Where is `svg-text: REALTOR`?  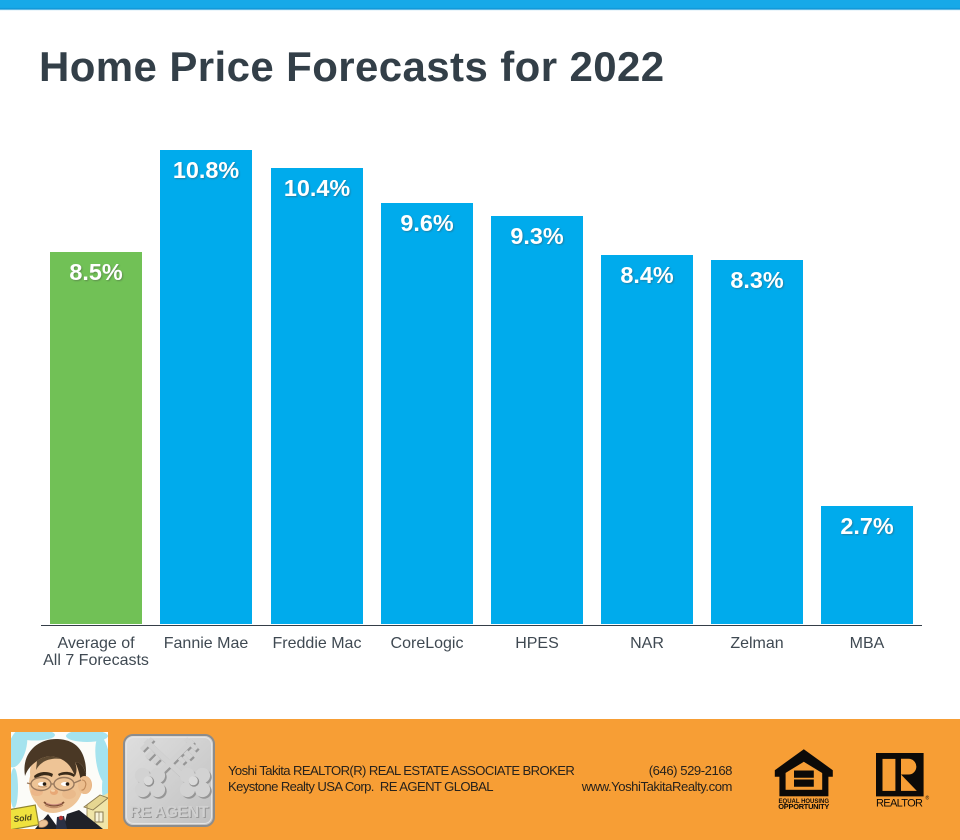 svg-text: REALTOR is located at coordinates (900, 804).